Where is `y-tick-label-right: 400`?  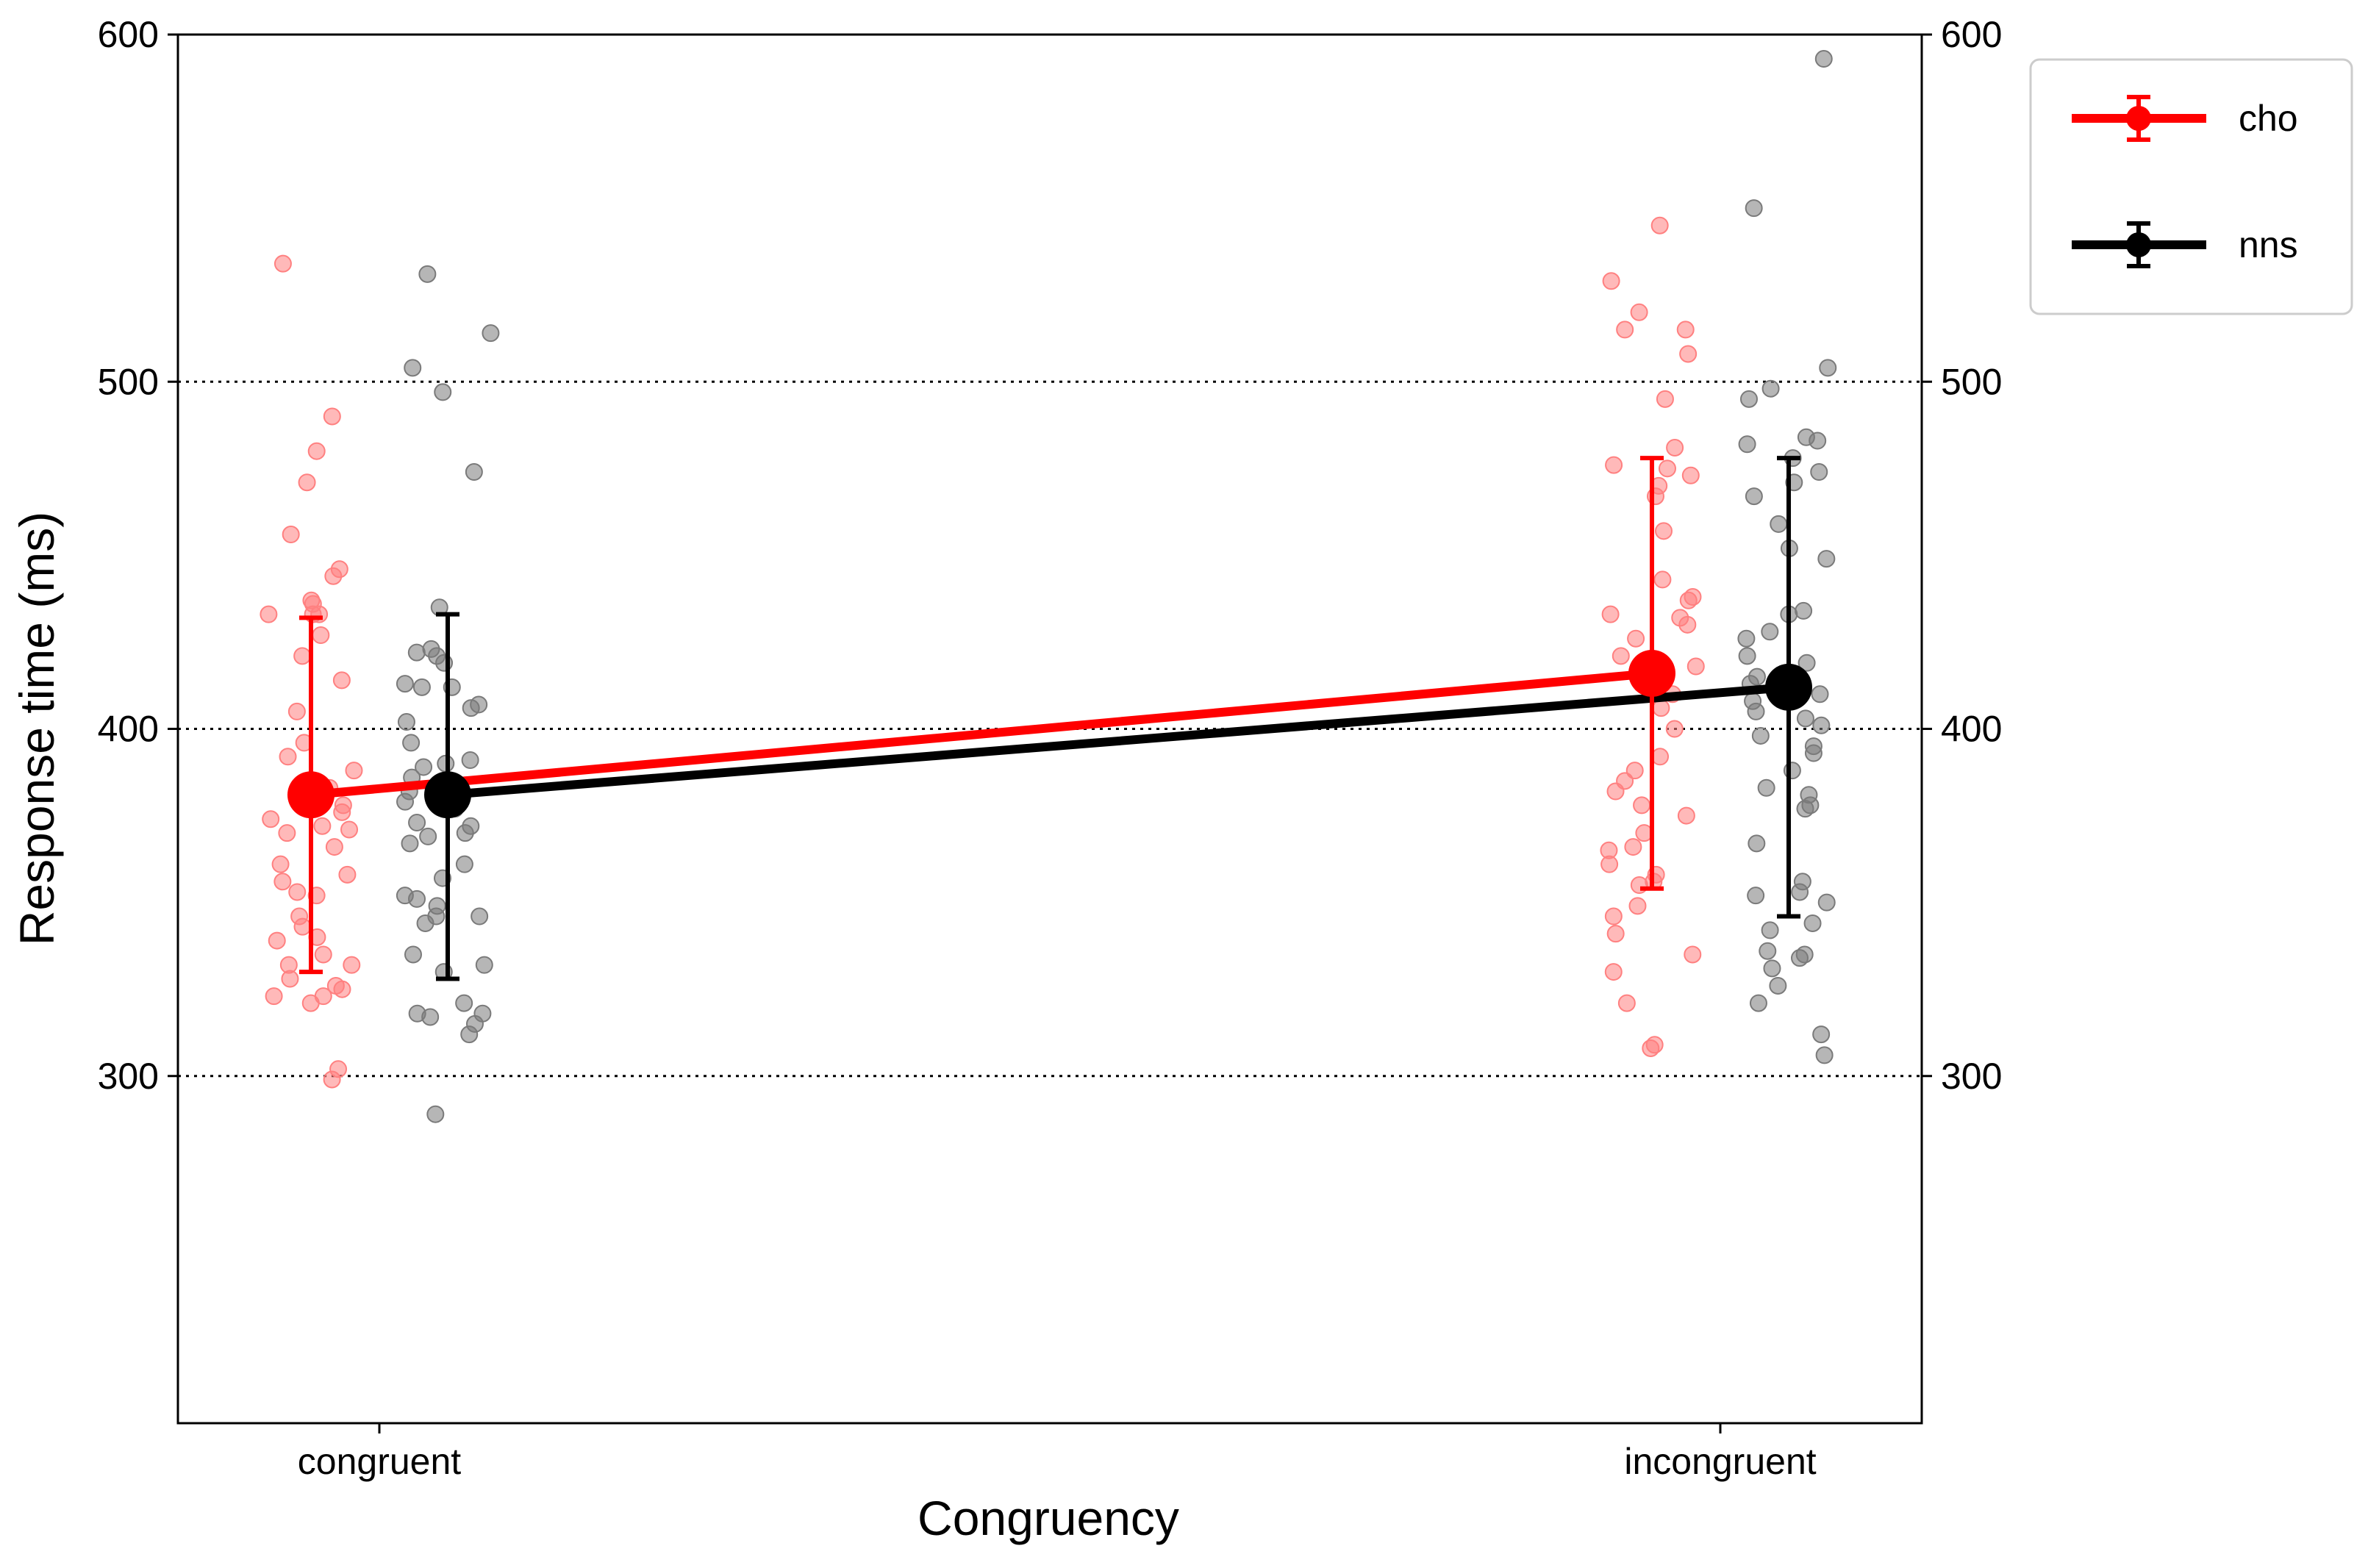 y-tick-label-right: 400 is located at coordinates (1971, 729).